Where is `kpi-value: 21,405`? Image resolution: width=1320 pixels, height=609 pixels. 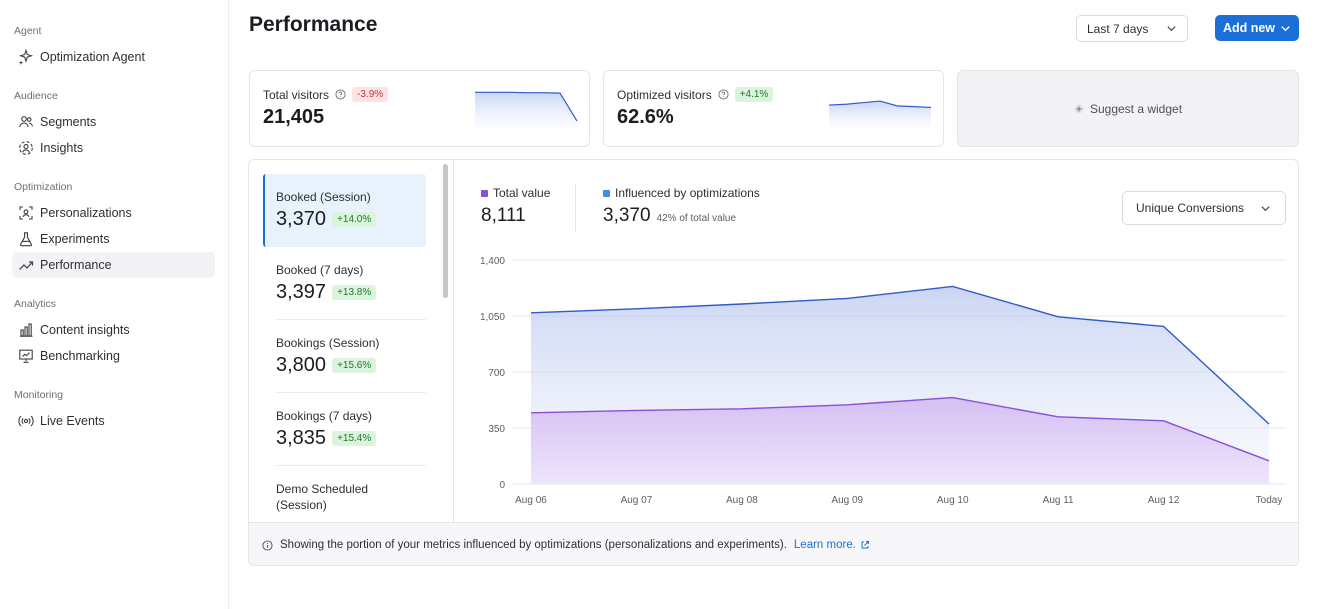 kpi-value: 21,405 is located at coordinates (294, 117).